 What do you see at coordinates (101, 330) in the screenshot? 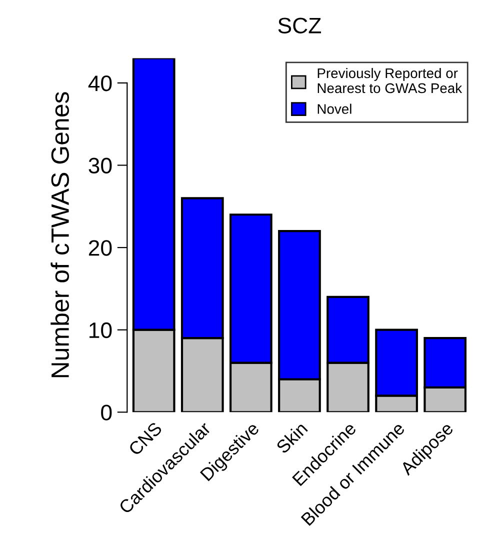
I see `y-tick-label: 10` at bounding box center [101, 330].